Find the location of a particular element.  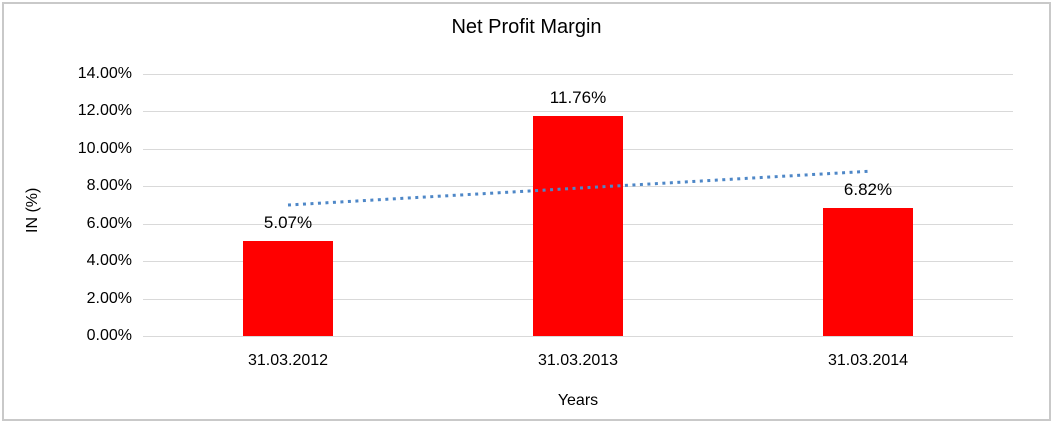

x-tick-label: 31.03.2012 is located at coordinates (288, 360).